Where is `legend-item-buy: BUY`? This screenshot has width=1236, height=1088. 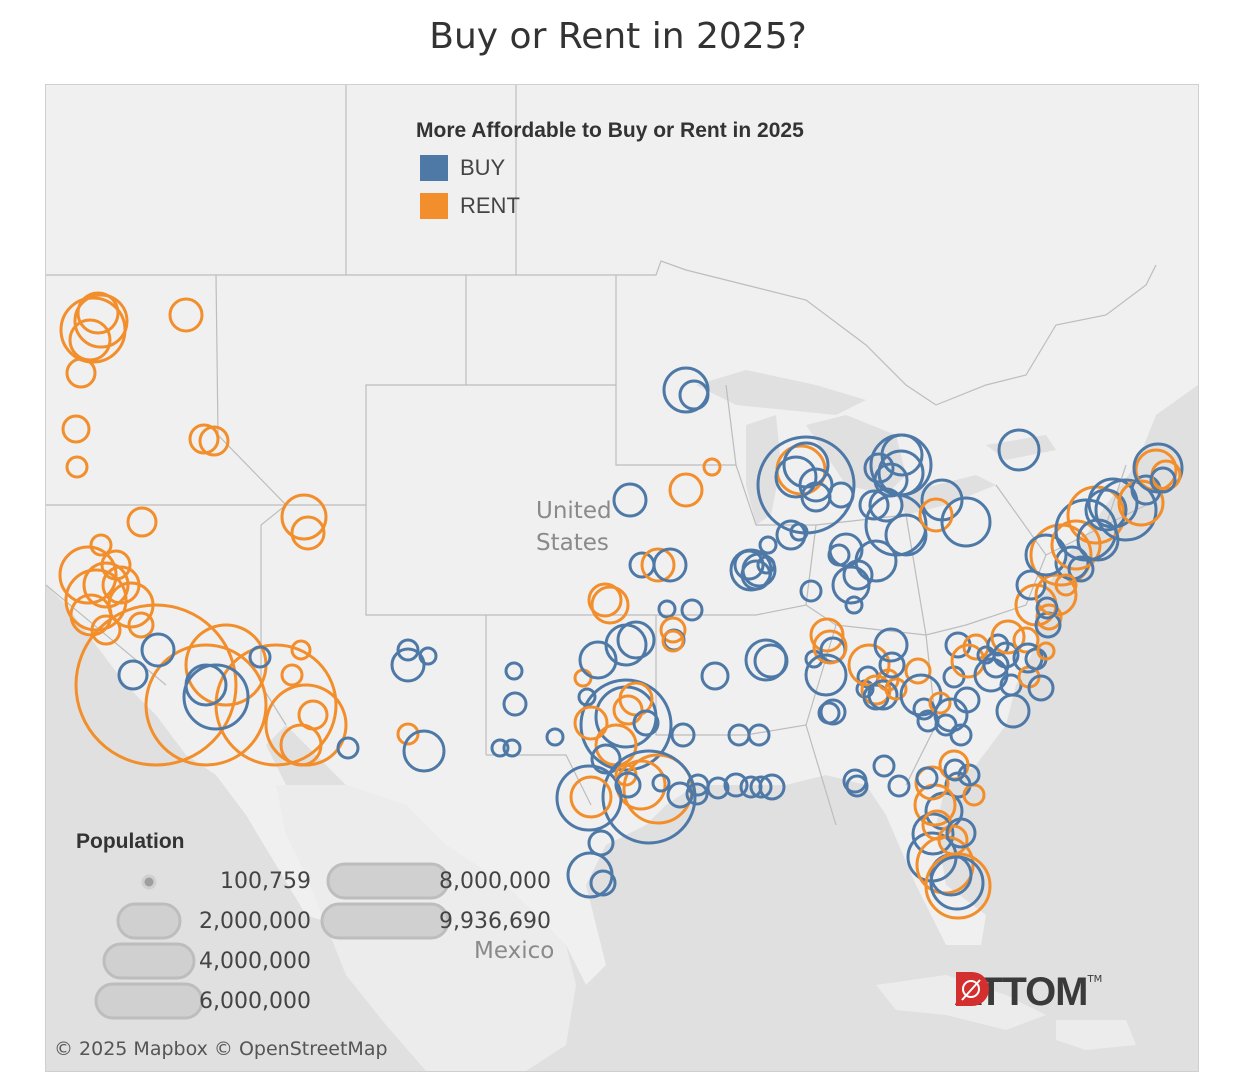 legend-item-buy: BUY is located at coordinates (656, 168).